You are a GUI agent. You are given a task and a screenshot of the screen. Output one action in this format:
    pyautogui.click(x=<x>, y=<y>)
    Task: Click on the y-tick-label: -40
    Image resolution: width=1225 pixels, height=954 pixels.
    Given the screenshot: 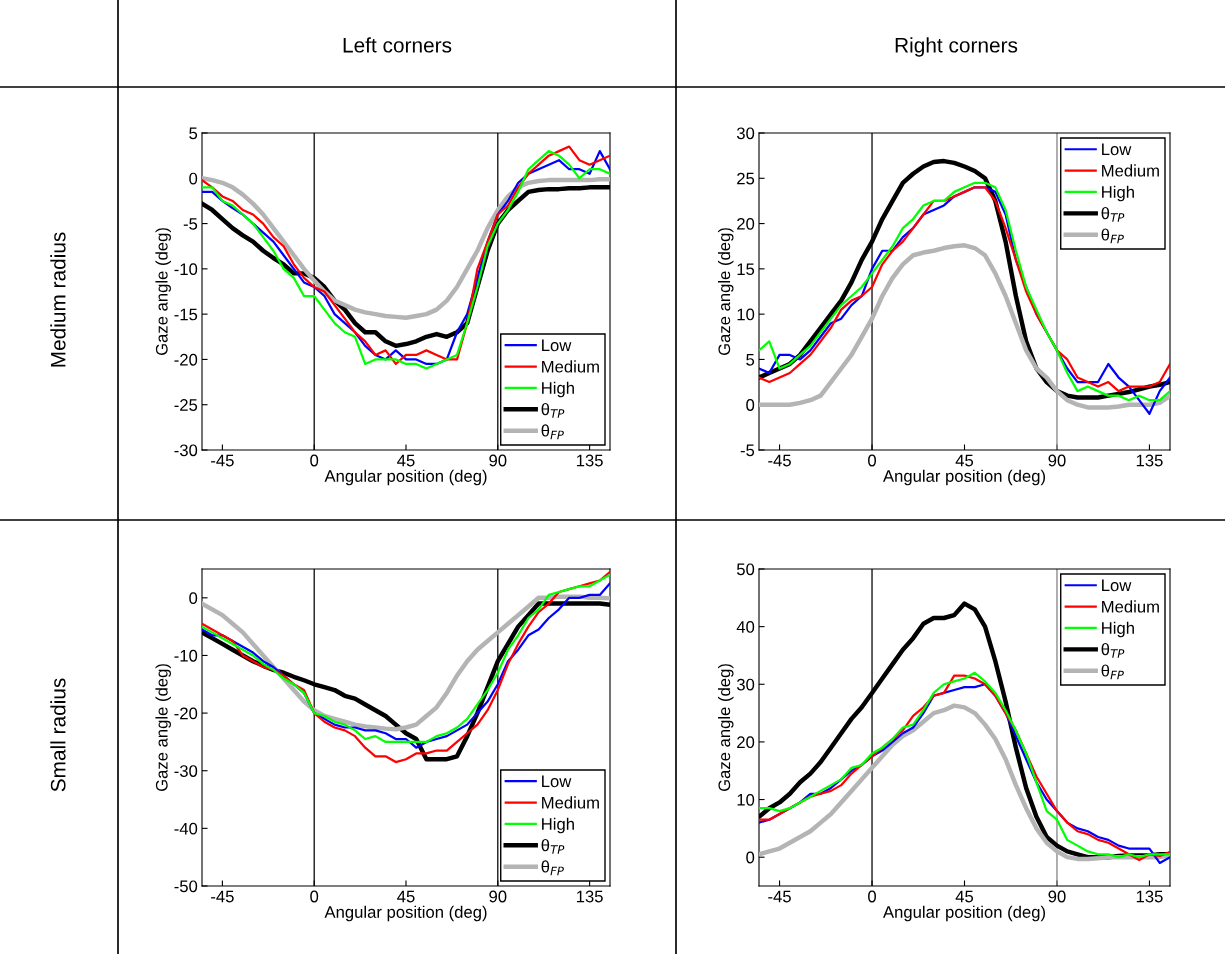 What is the action you would take?
    pyautogui.click(x=186, y=828)
    